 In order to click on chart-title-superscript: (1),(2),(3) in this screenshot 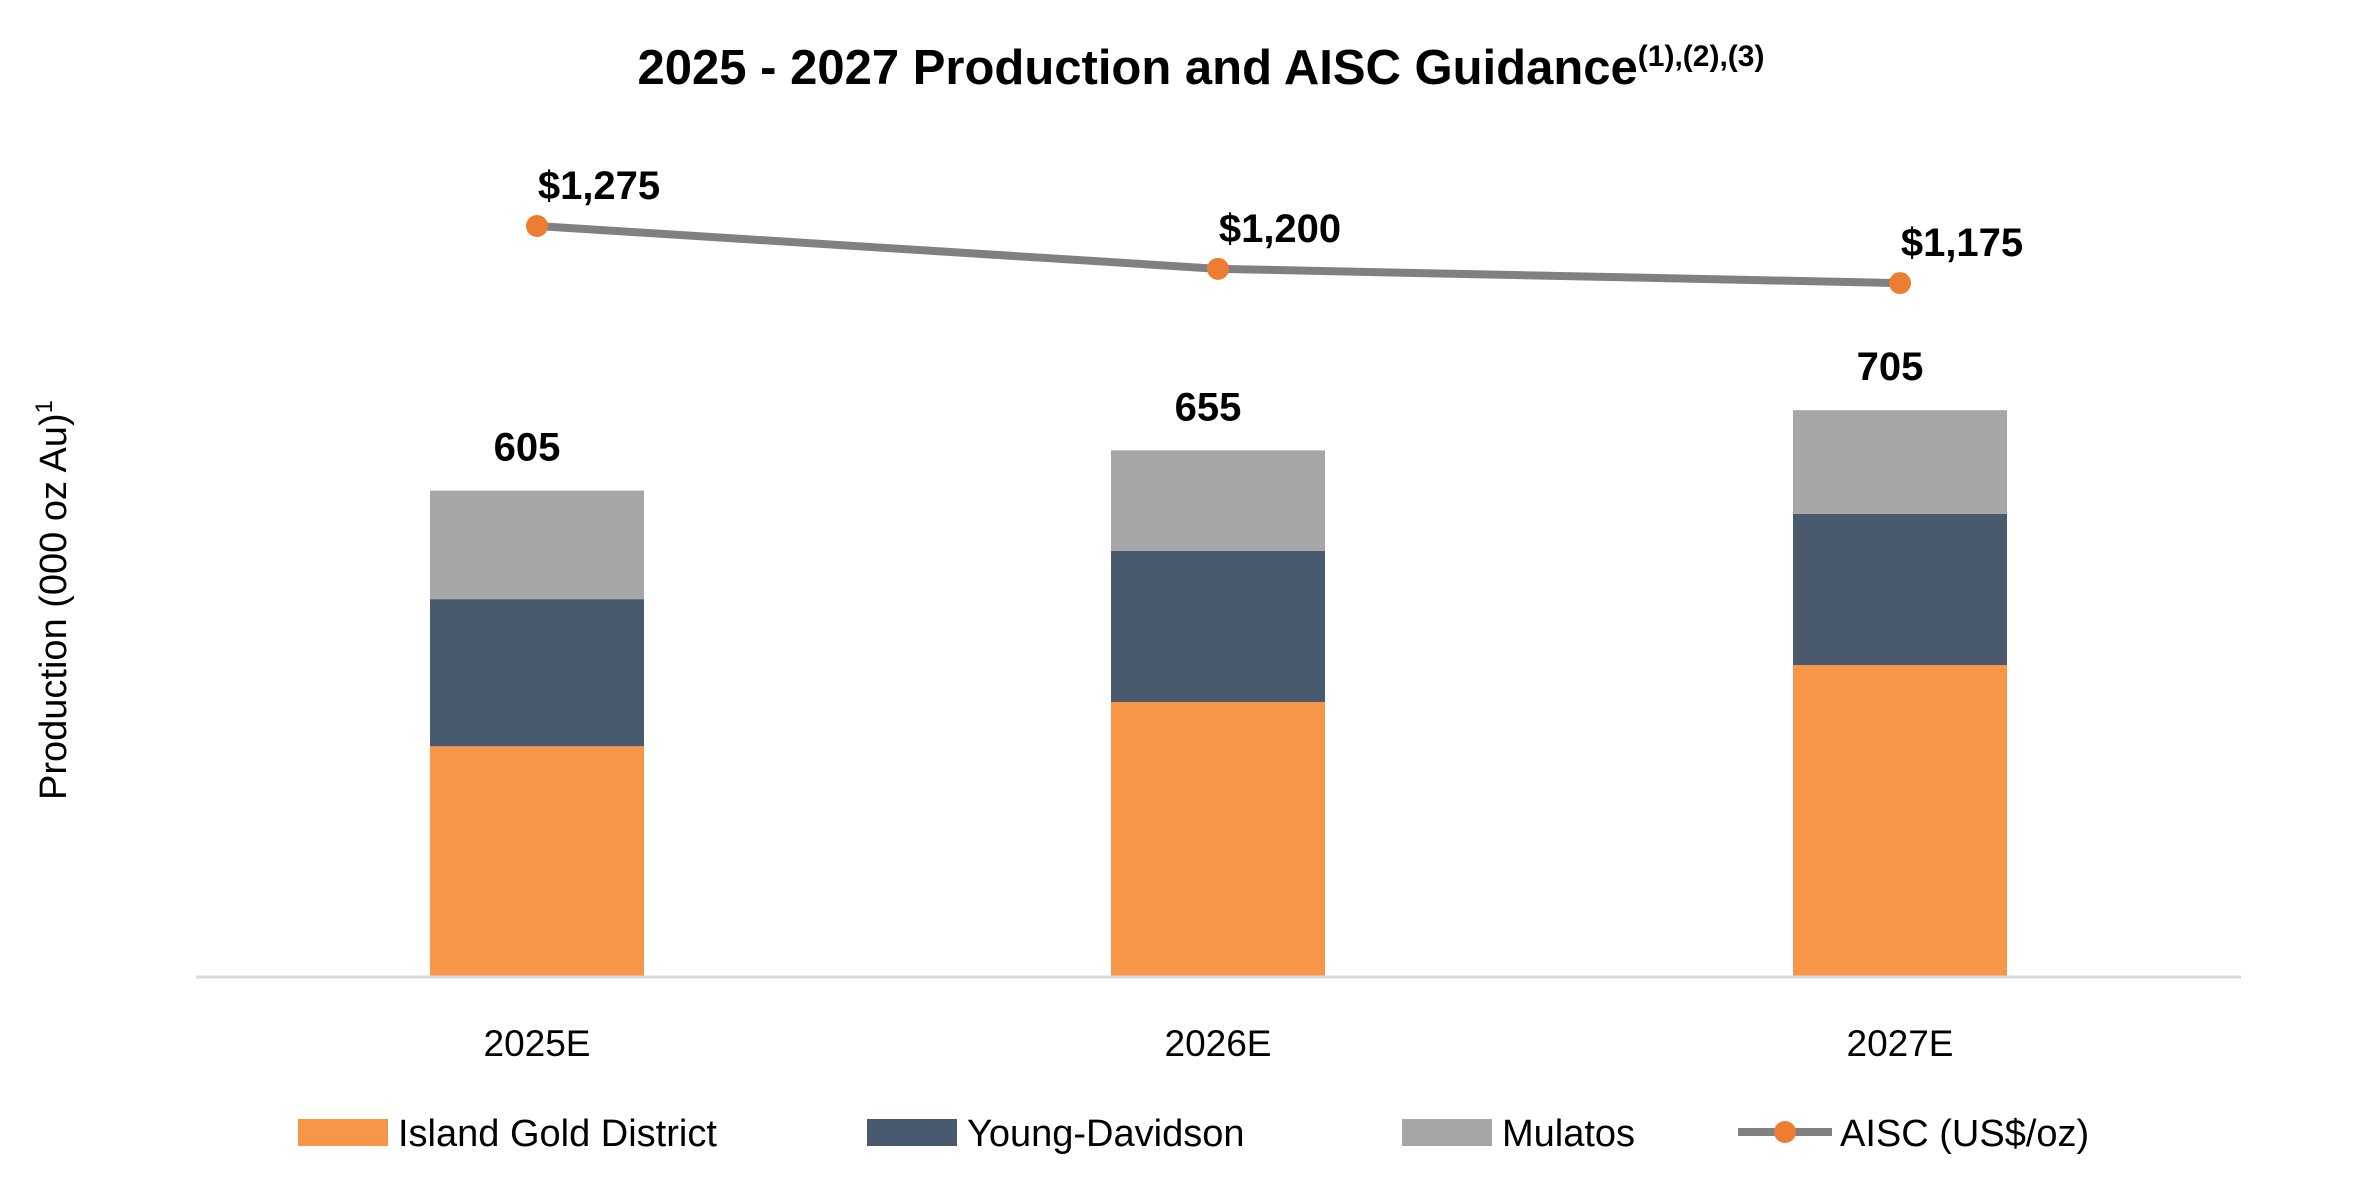, I will do `click(1701, 56)`.